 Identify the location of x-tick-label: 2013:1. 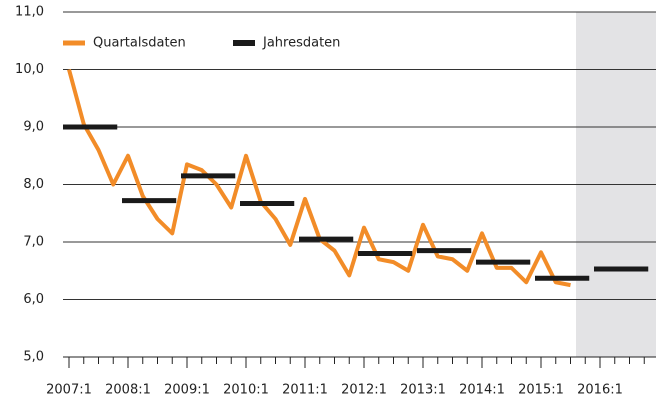
(423, 390).